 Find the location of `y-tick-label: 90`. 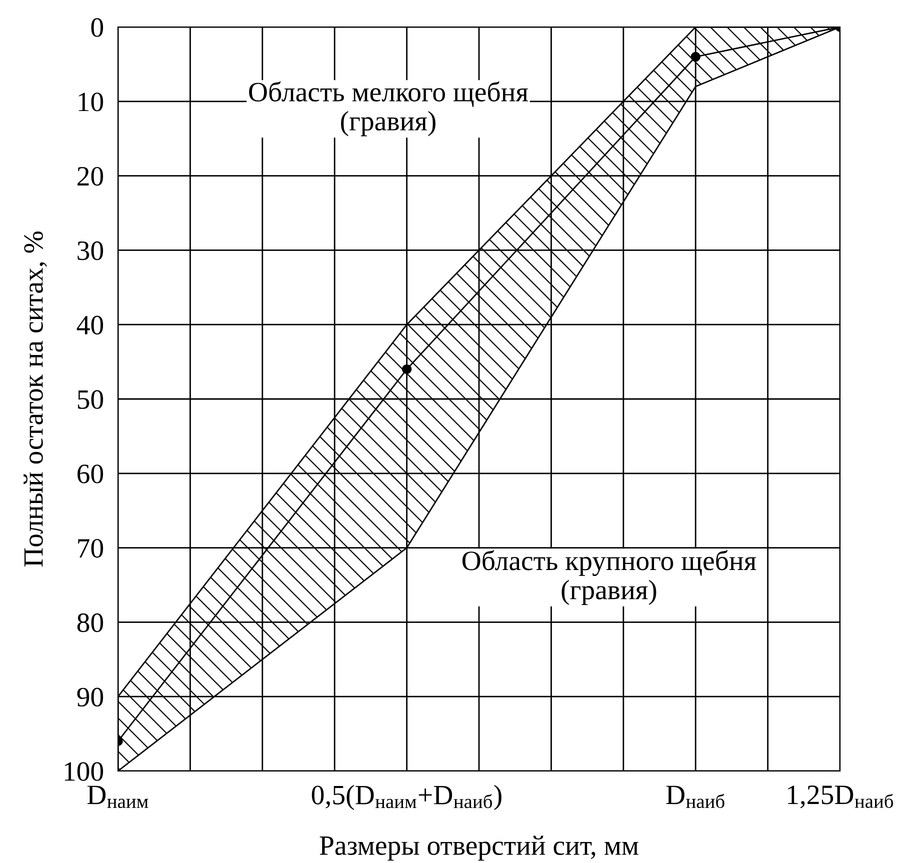

y-tick-label: 90 is located at coordinates (90, 697).